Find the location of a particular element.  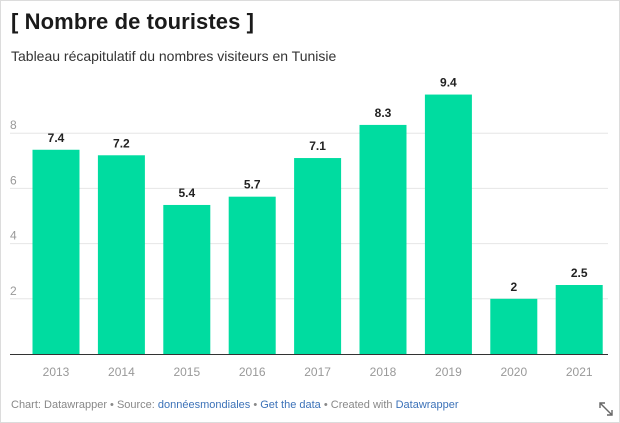

data-label: 2 is located at coordinates (513, 287).